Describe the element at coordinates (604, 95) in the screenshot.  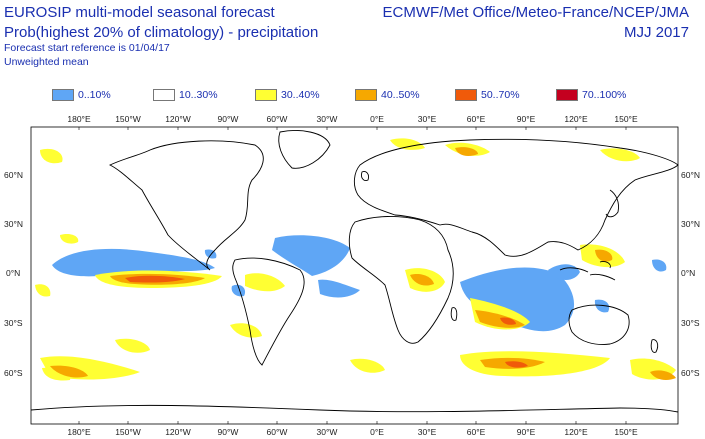
I see `legend-label: 70..100%` at that location.